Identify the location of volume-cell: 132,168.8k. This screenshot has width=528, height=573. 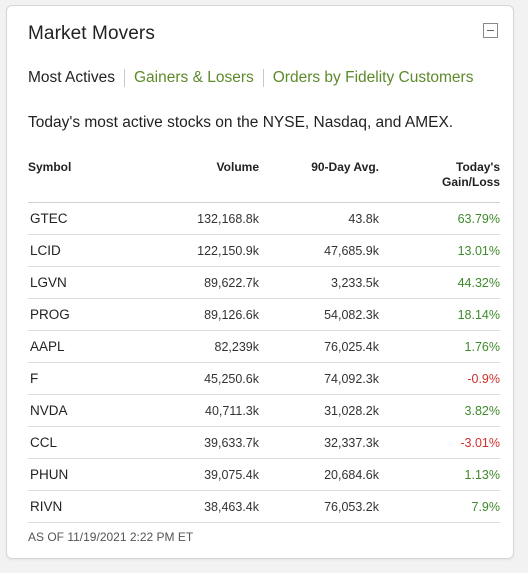
(198, 218).